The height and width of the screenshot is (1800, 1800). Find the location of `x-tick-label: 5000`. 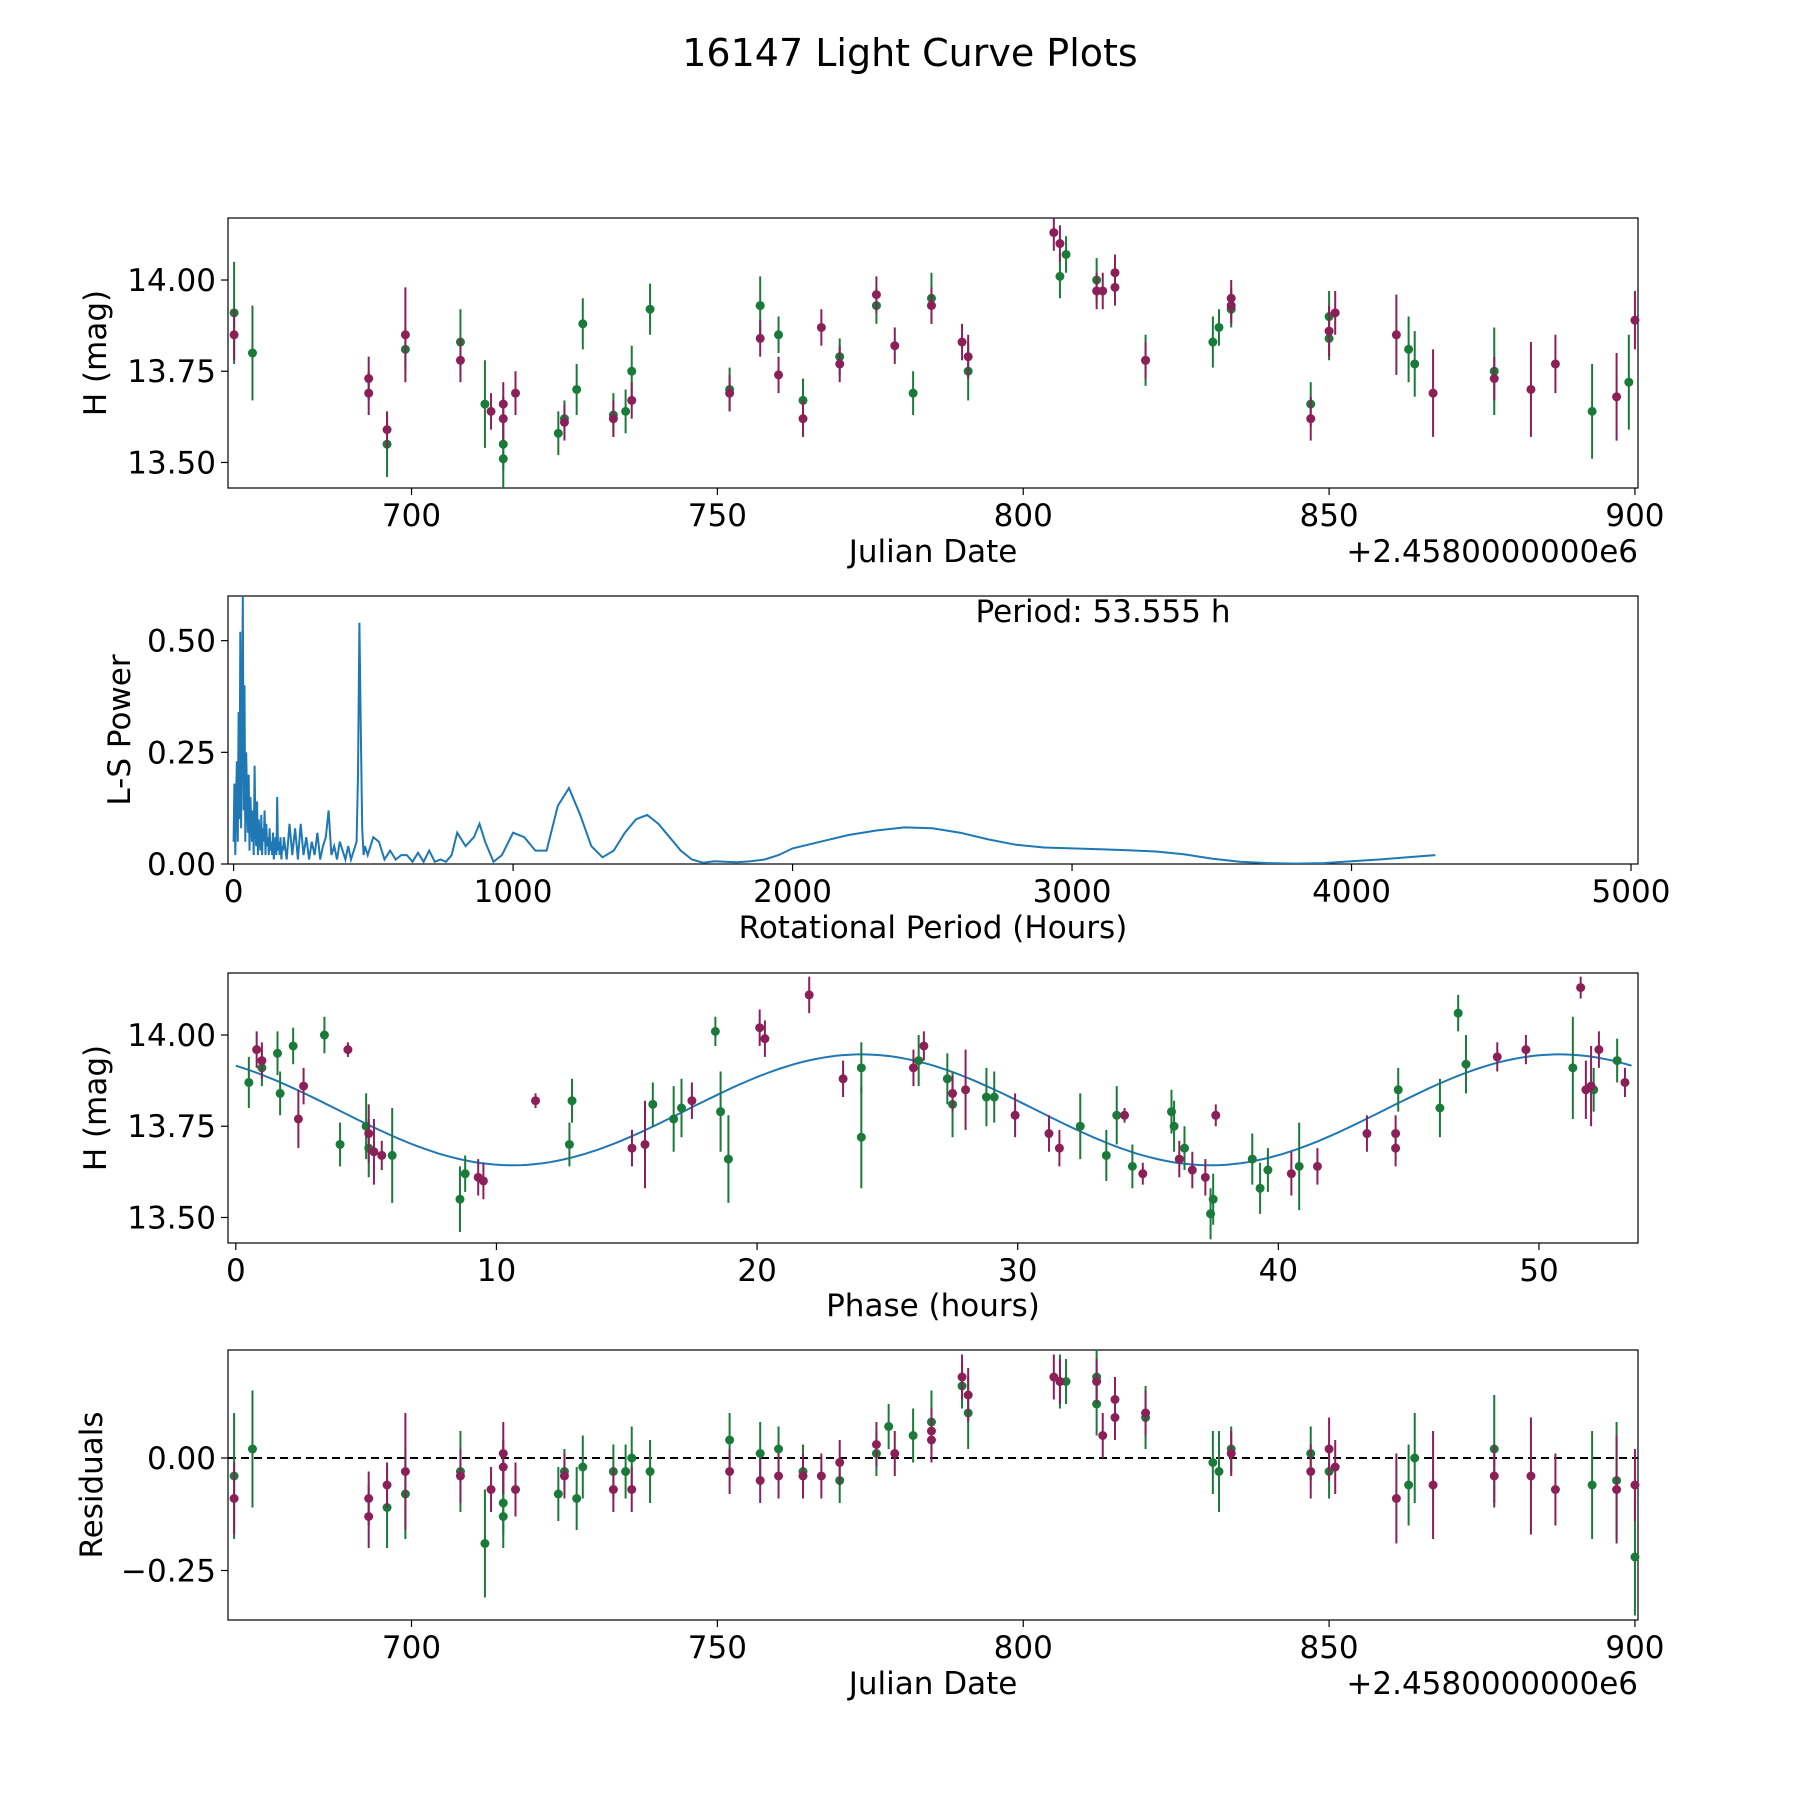

x-tick-label: 5000 is located at coordinates (1631, 892).